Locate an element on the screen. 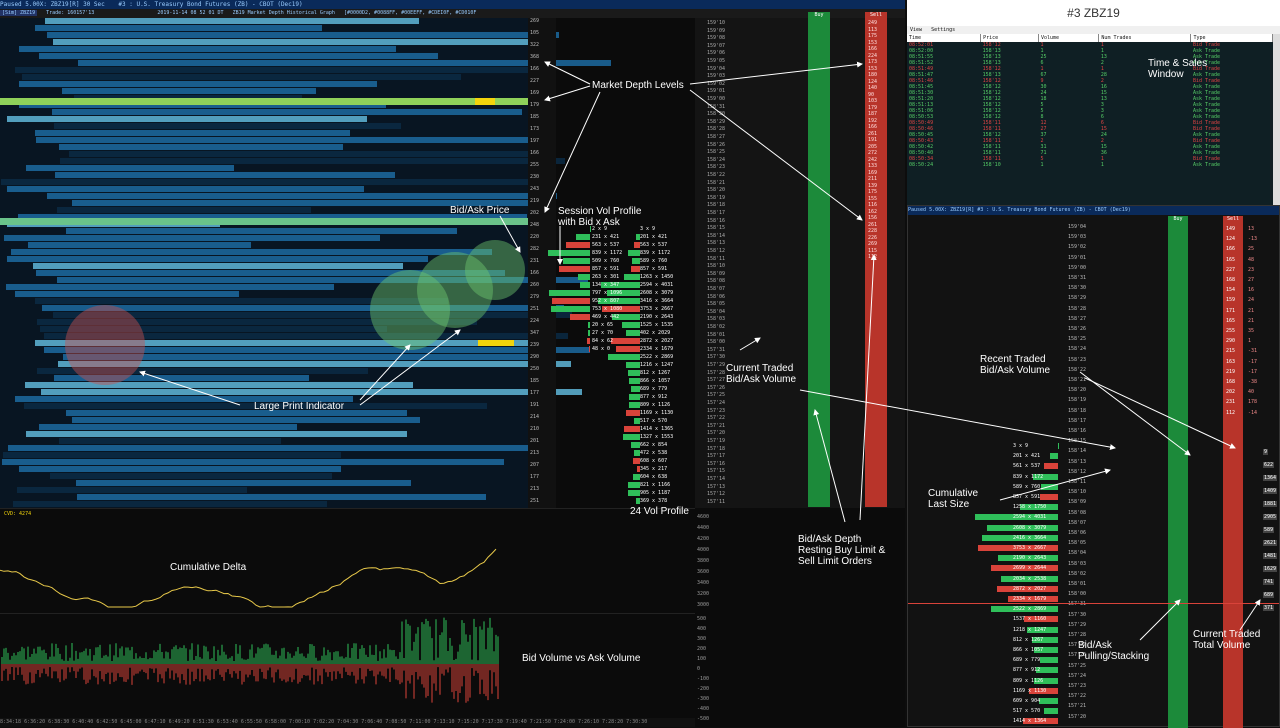 Image resolution: width=1280 pixels, height=728 pixels. ladder-price: 159'04 is located at coordinates (716, 69).